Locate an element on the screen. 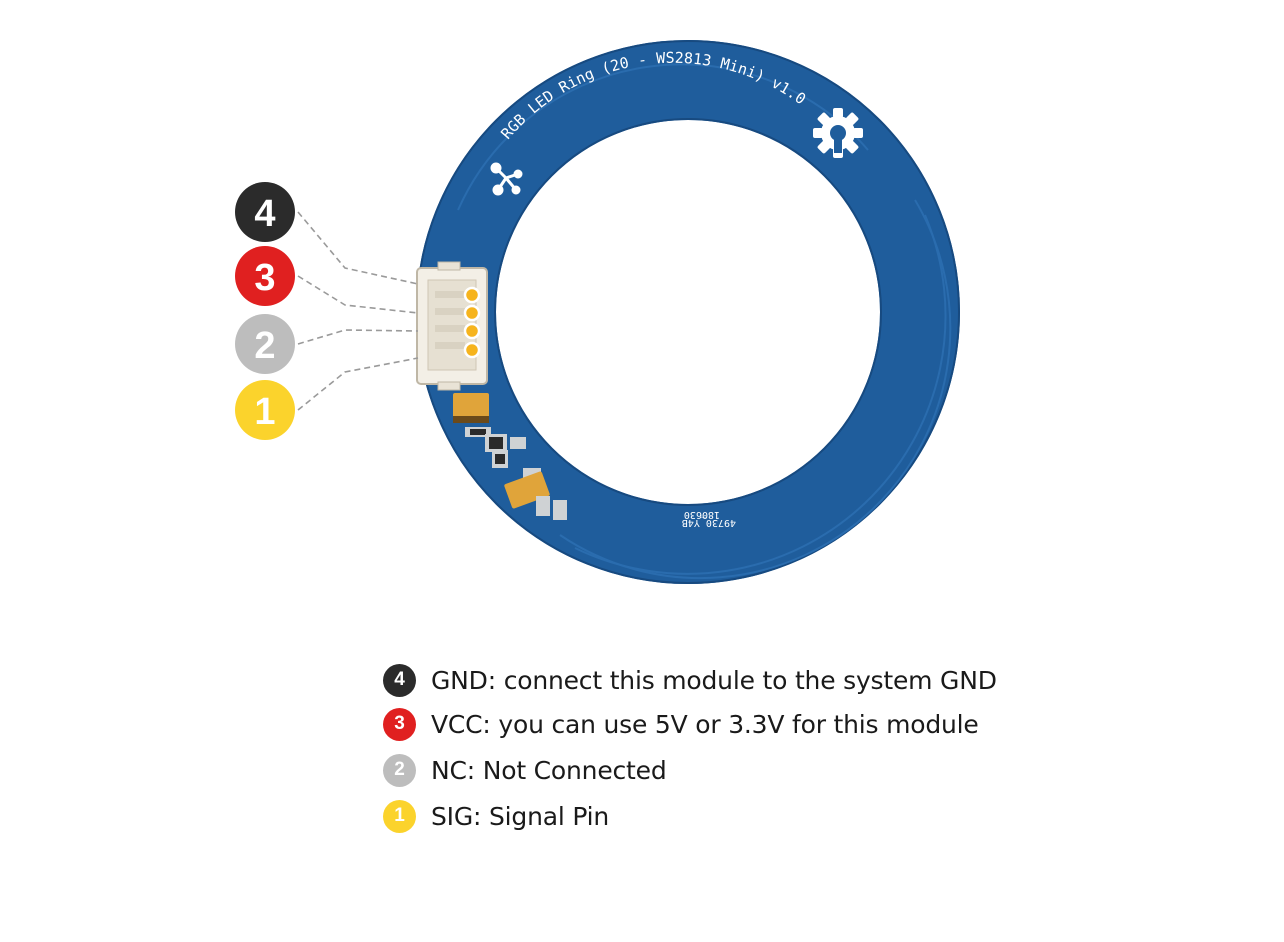  legend-item-nc: 2 NC: Not Connected is located at coordinates (525, 770).